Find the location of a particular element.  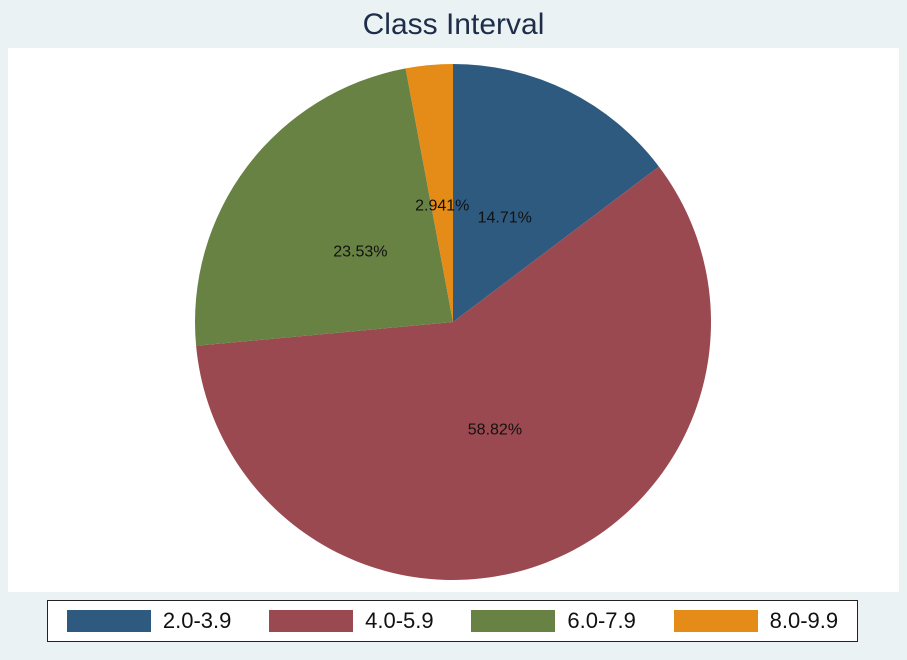

legend-item: 6.0-7.9 is located at coordinates (553, 621).